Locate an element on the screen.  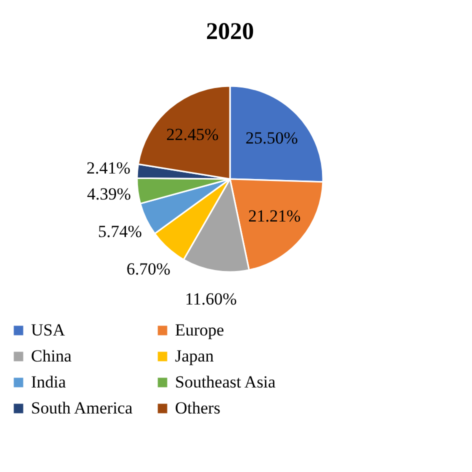
data-label: 11.60% is located at coordinates (210, 298).